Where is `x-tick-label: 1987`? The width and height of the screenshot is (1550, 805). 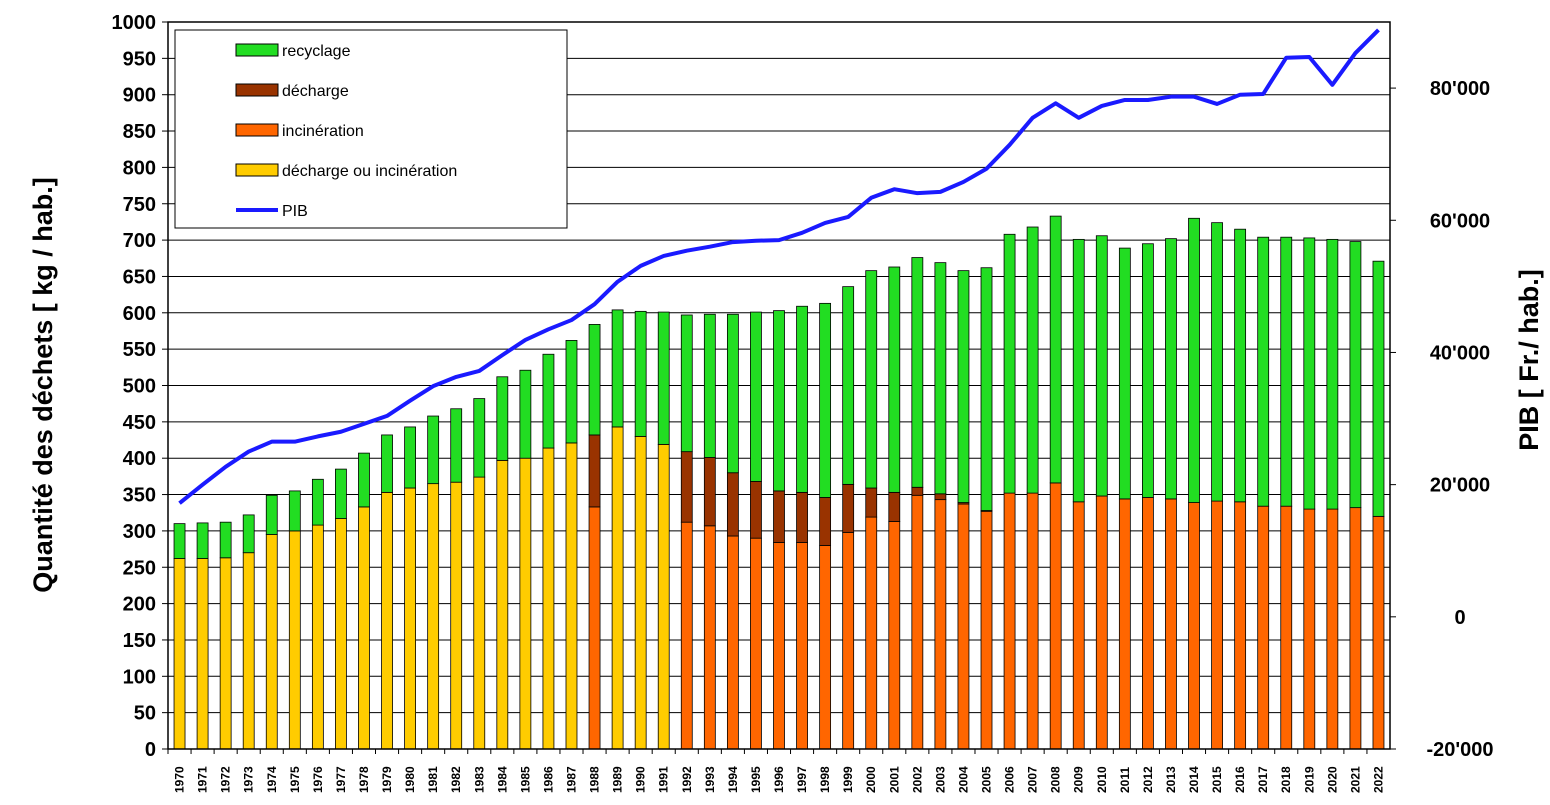 x-tick-label: 1987 is located at coordinates (571, 779).